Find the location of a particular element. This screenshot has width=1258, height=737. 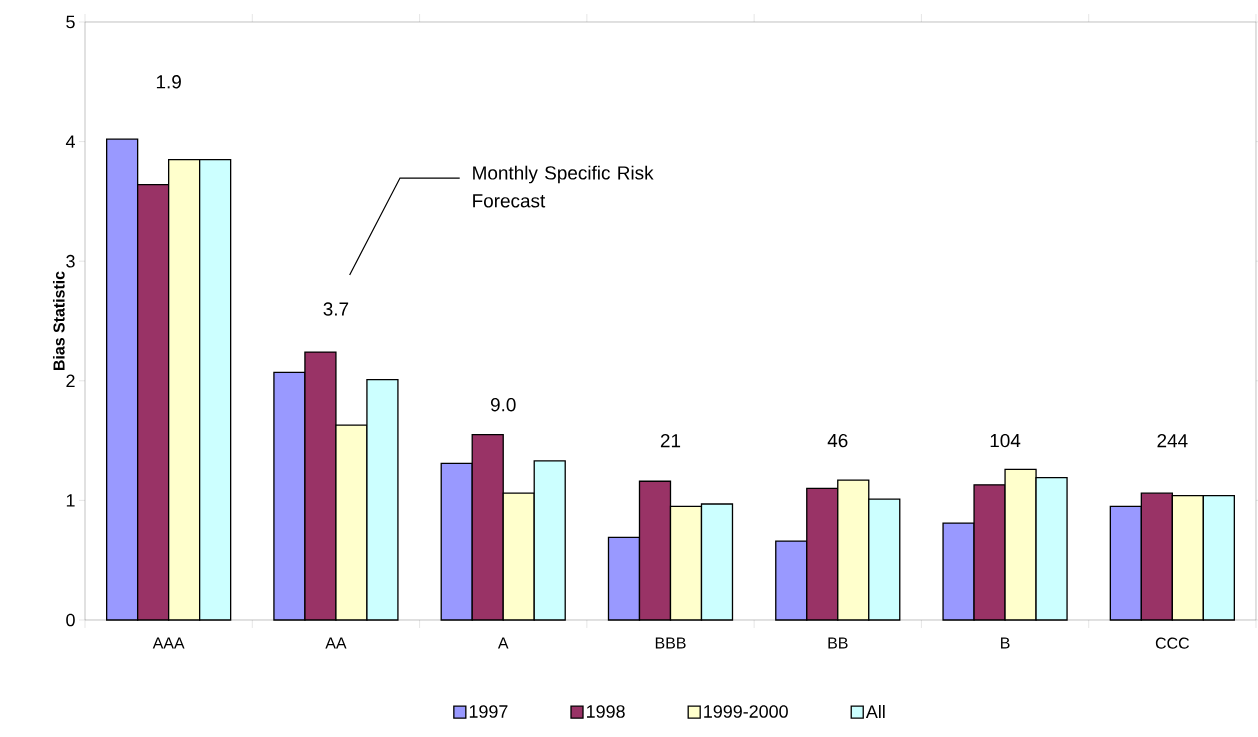

annotation: 1.9 is located at coordinates (168, 82).